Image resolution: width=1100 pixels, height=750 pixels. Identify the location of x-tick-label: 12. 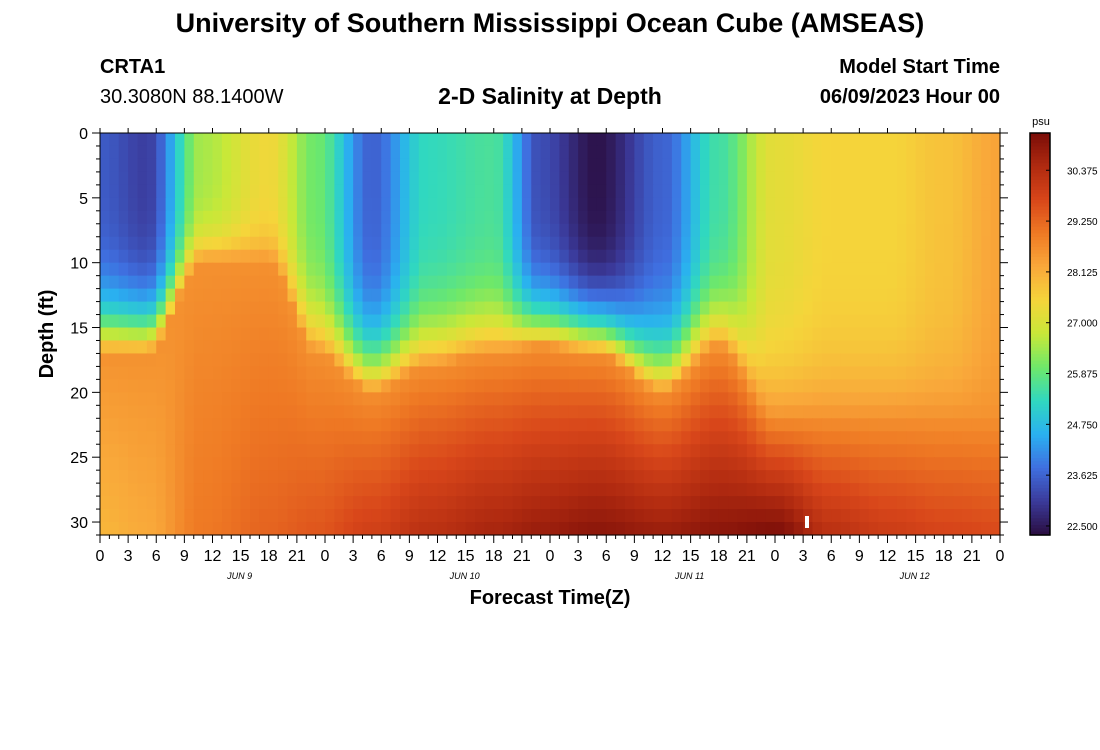
(888, 556).